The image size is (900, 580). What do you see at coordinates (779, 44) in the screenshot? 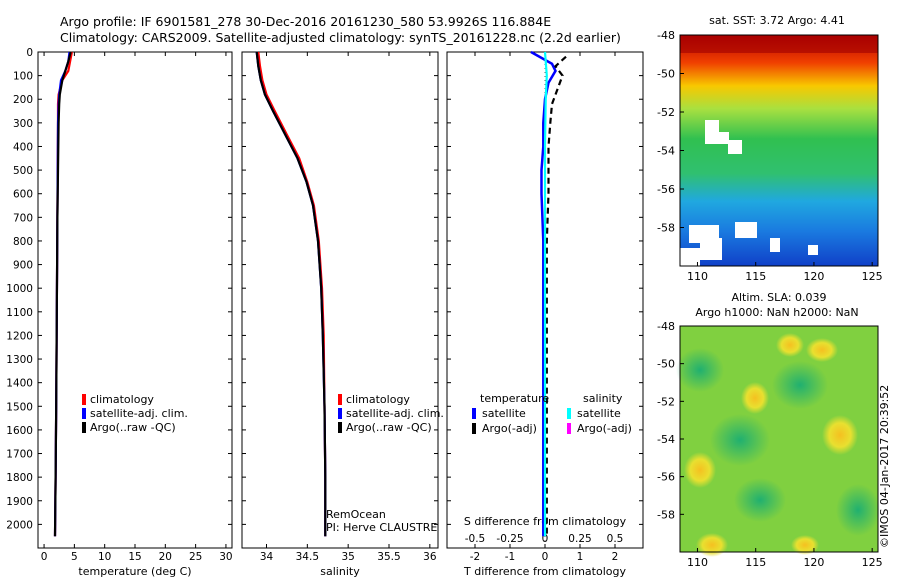
I see `sst-warm-band` at bounding box center [779, 44].